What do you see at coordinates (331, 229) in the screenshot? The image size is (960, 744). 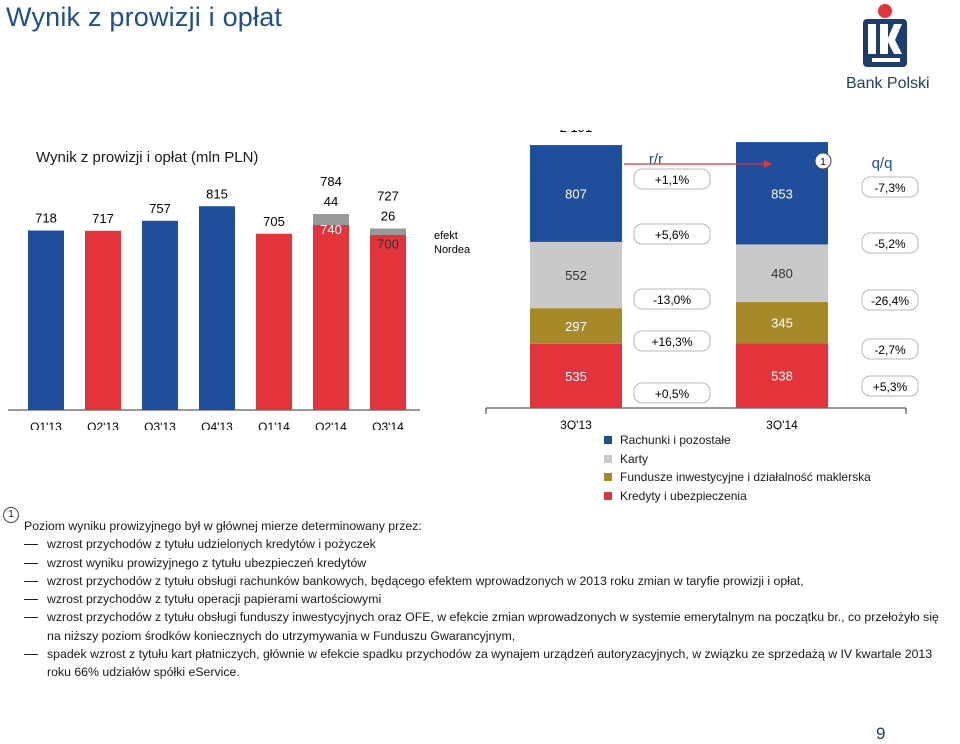 I see `data-label: 740` at bounding box center [331, 229].